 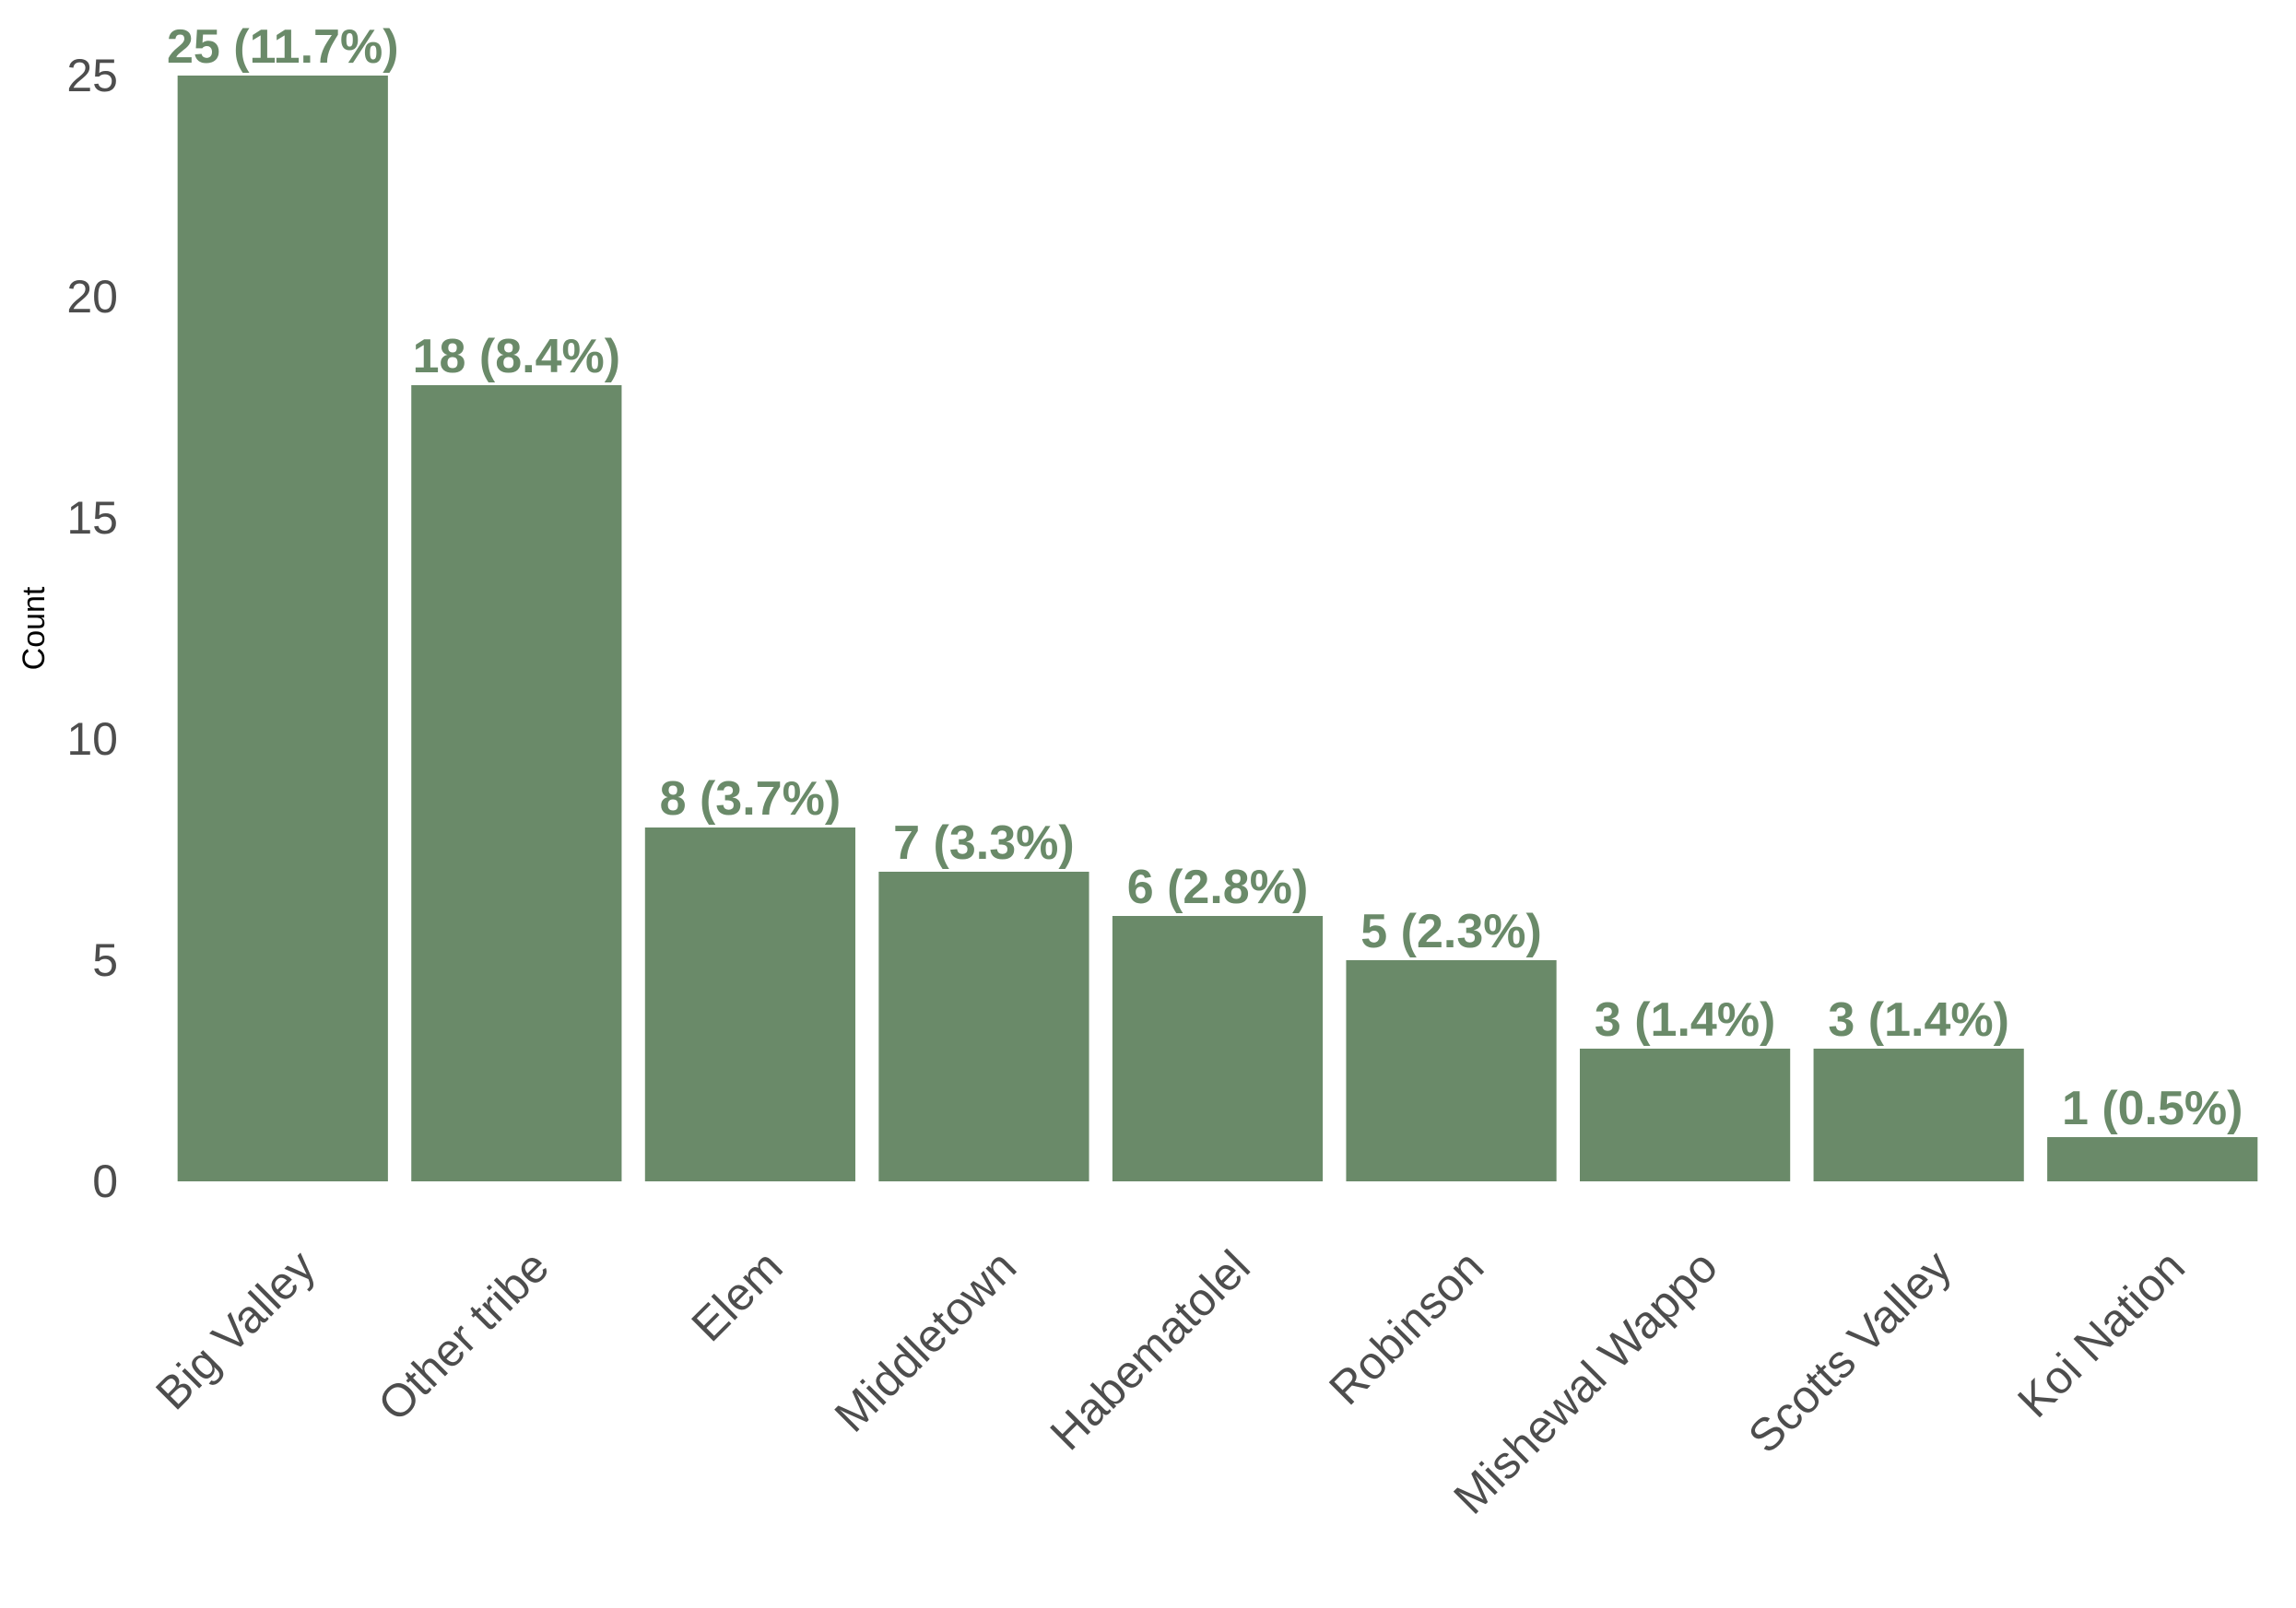 I want to click on bar-data-label: 18 (8.4%), so click(x=516, y=356).